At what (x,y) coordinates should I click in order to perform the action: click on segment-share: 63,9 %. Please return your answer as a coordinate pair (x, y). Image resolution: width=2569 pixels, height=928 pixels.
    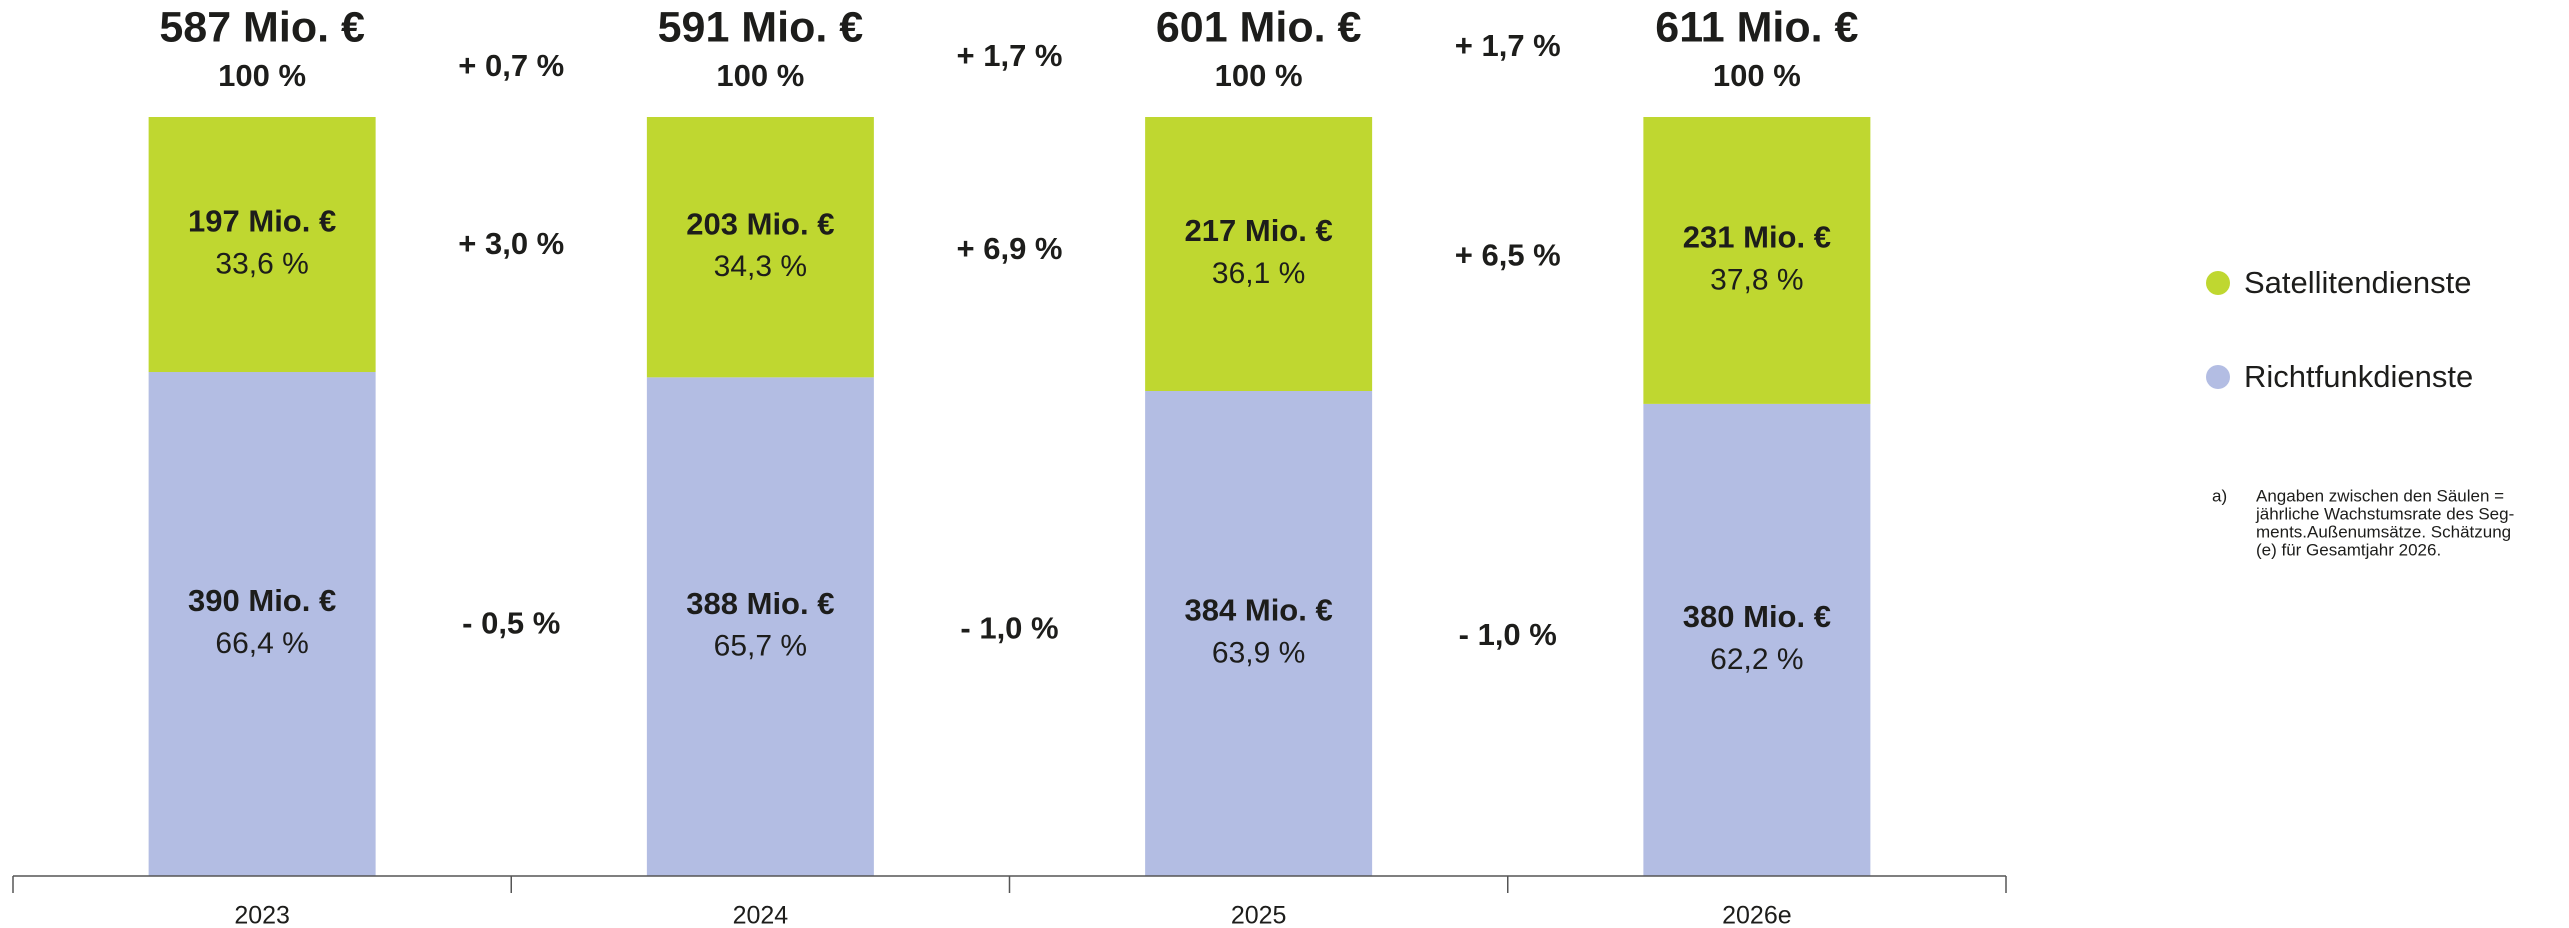
    Looking at the image, I should click on (1258, 652).